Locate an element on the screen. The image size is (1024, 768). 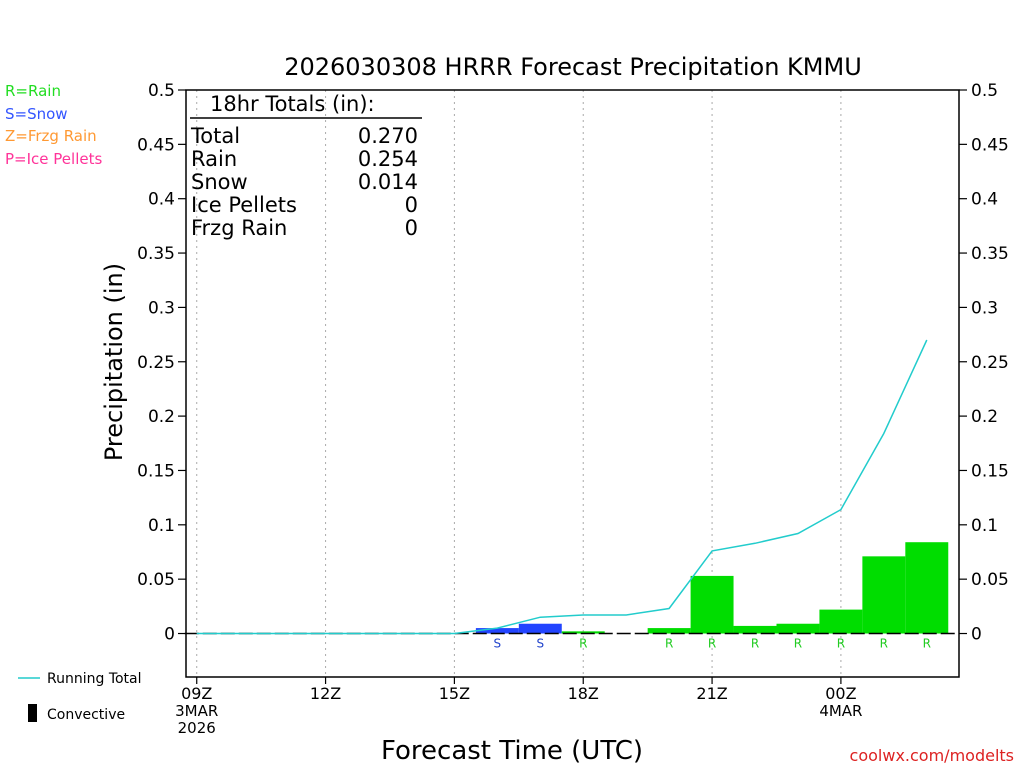
y-tick-label-left: 0 is located at coordinates (169, 635).